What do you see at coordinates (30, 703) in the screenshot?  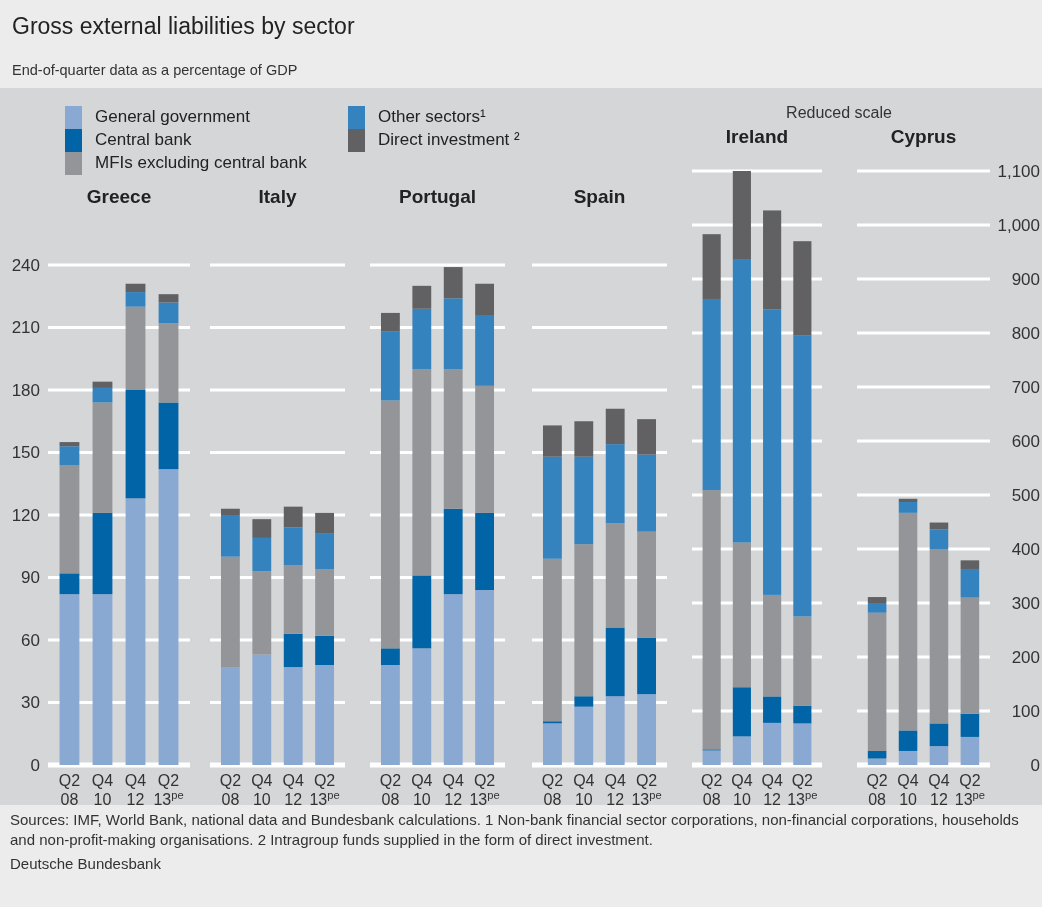 I see `y-tick-label: 30` at bounding box center [30, 703].